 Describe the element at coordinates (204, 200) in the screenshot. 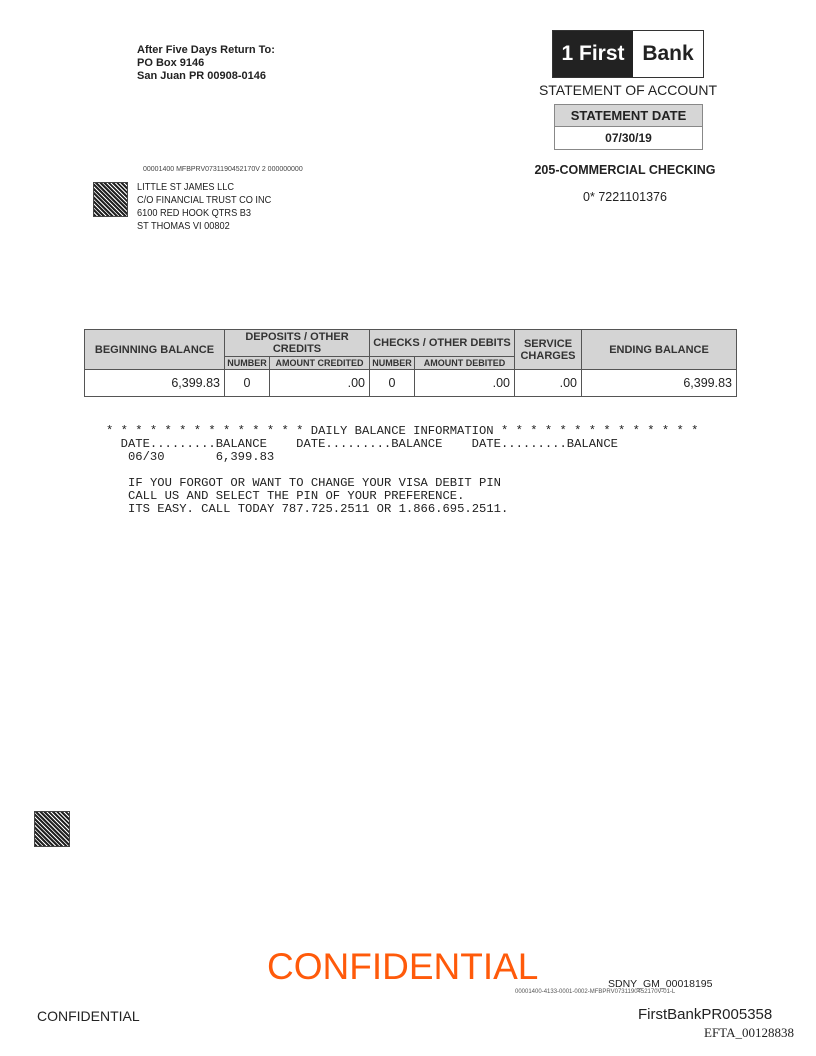

I see `address-line: C/O FINANCIAL TRUST CO INC` at that location.